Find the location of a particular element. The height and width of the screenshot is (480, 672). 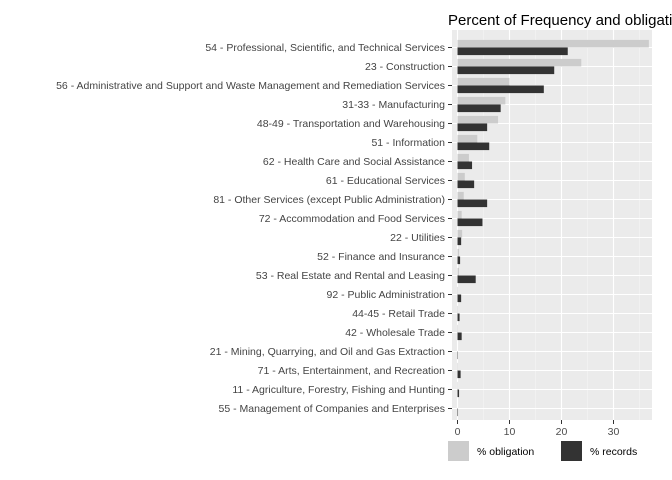

legend-label-records: % records is located at coordinates (613, 452).